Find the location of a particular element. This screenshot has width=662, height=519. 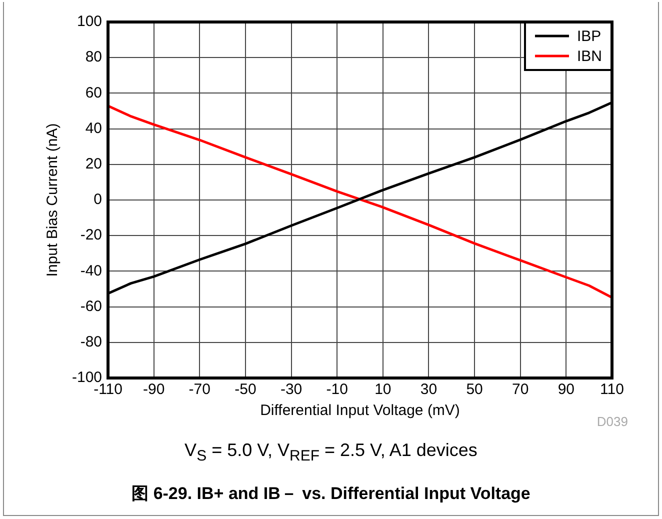

legend-label: IBP is located at coordinates (589, 37).